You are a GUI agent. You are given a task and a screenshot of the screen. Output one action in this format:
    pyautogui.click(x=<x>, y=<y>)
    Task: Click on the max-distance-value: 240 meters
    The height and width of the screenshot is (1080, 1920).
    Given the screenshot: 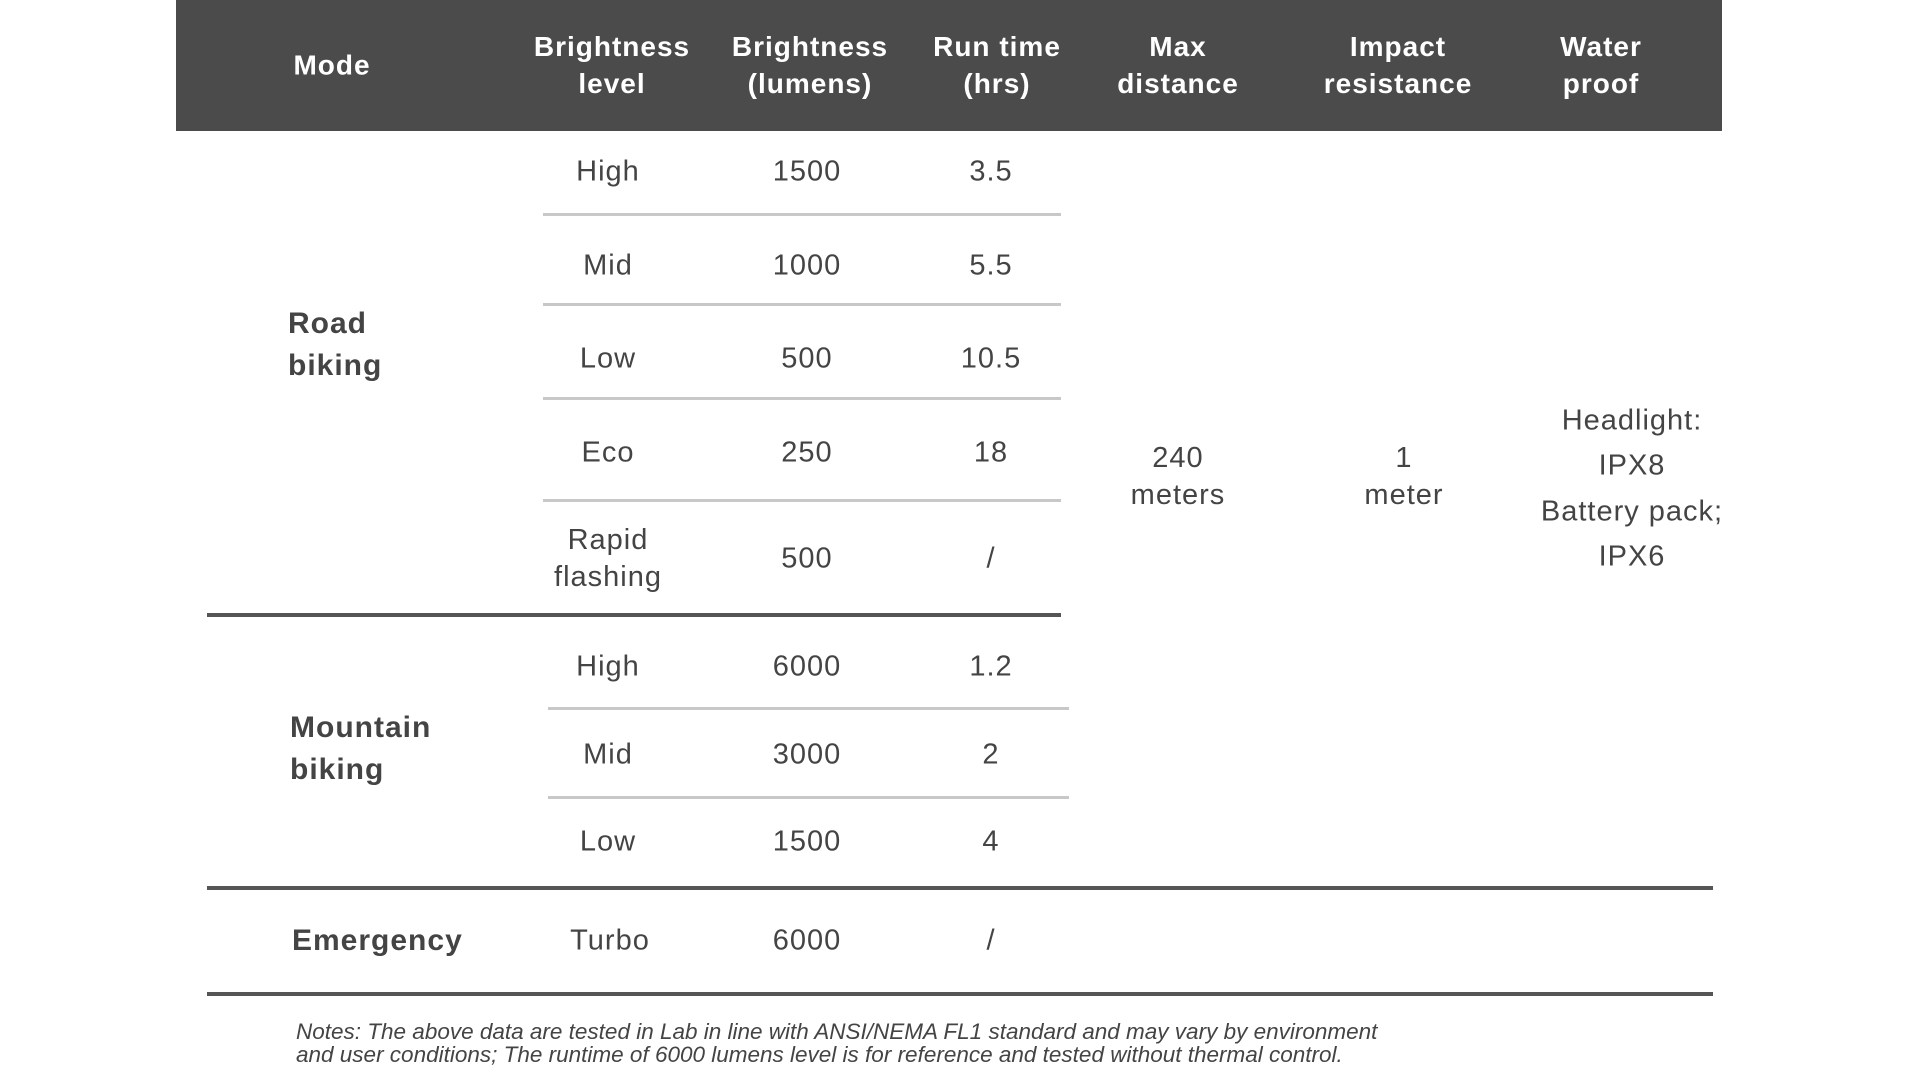 What is the action you would take?
    pyautogui.click(x=1178, y=476)
    